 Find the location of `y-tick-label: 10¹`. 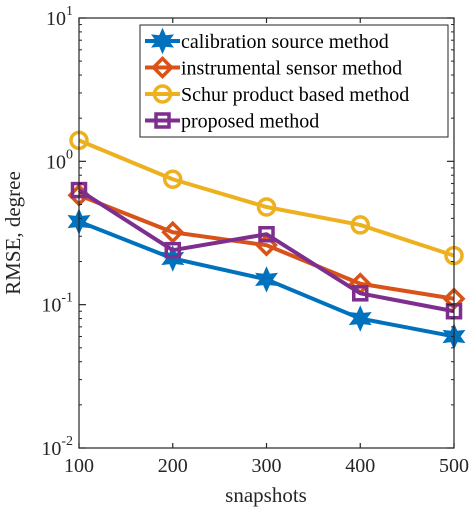

y-tick-label: 10¹ is located at coordinates (59, 17).